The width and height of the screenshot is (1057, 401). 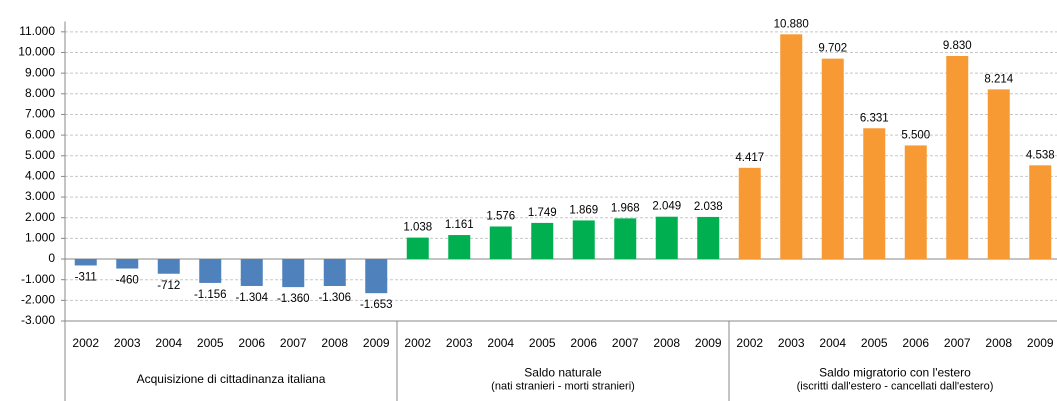 What do you see at coordinates (334, 298) in the screenshot?
I see `value-label: -1.306` at bounding box center [334, 298].